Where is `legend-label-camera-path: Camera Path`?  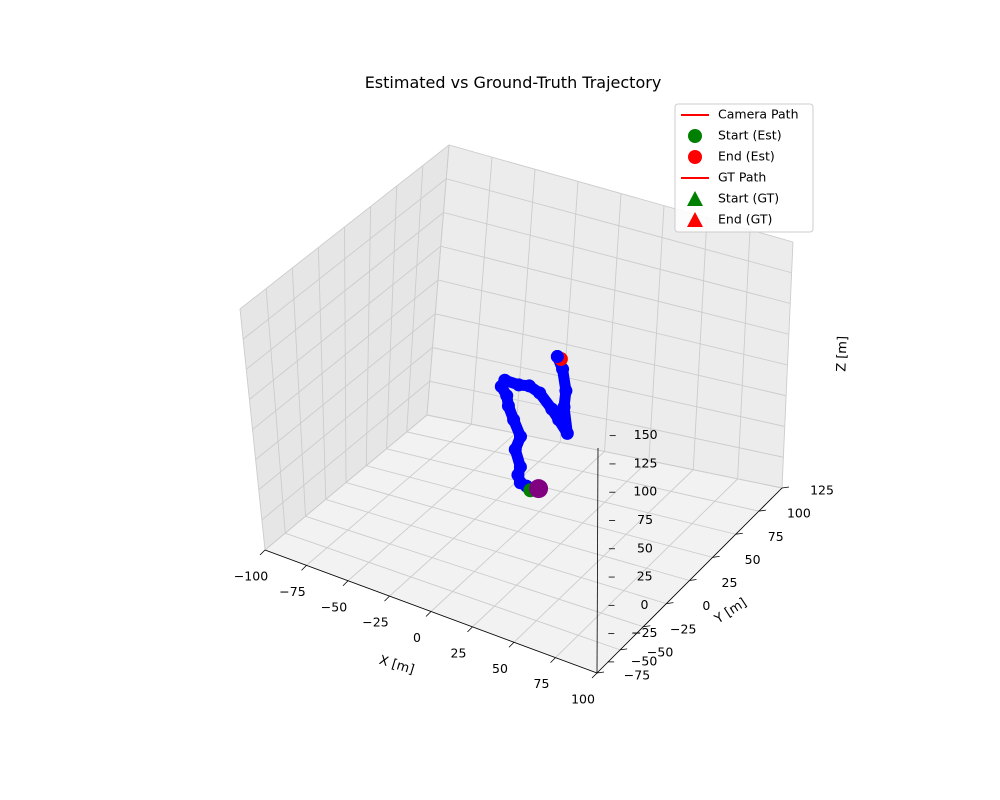 legend-label-camera-path: Camera Path is located at coordinates (758, 114).